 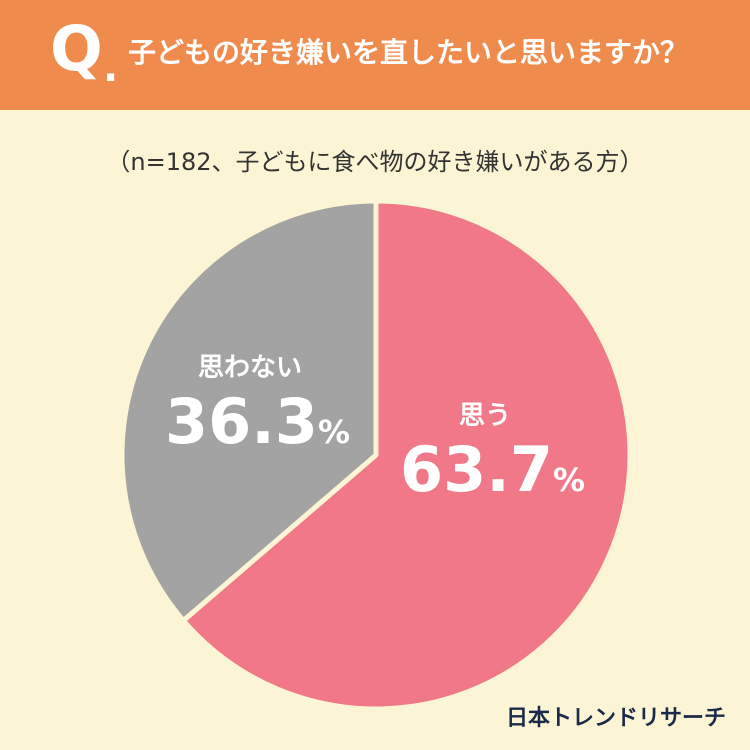 I want to click on slice-value-omou: 63.7, so click(x=476, y=469).